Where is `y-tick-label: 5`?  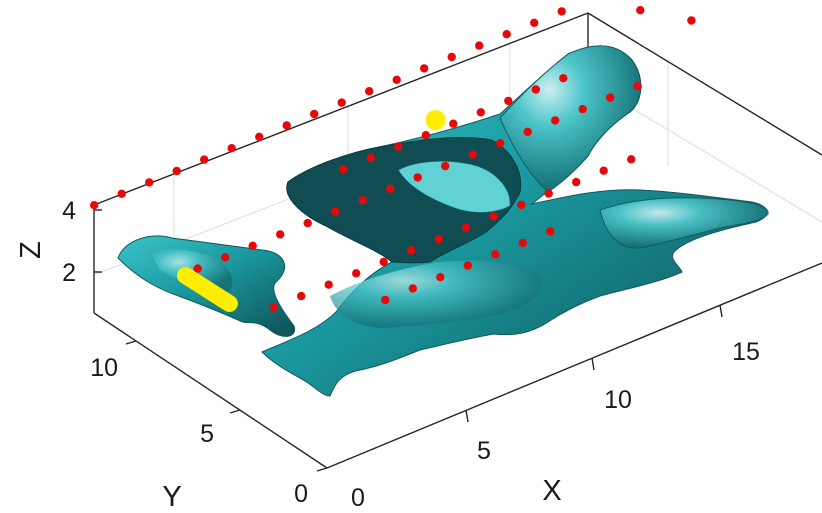
y-tick-label: 5 is located at coordinates (207, 434).